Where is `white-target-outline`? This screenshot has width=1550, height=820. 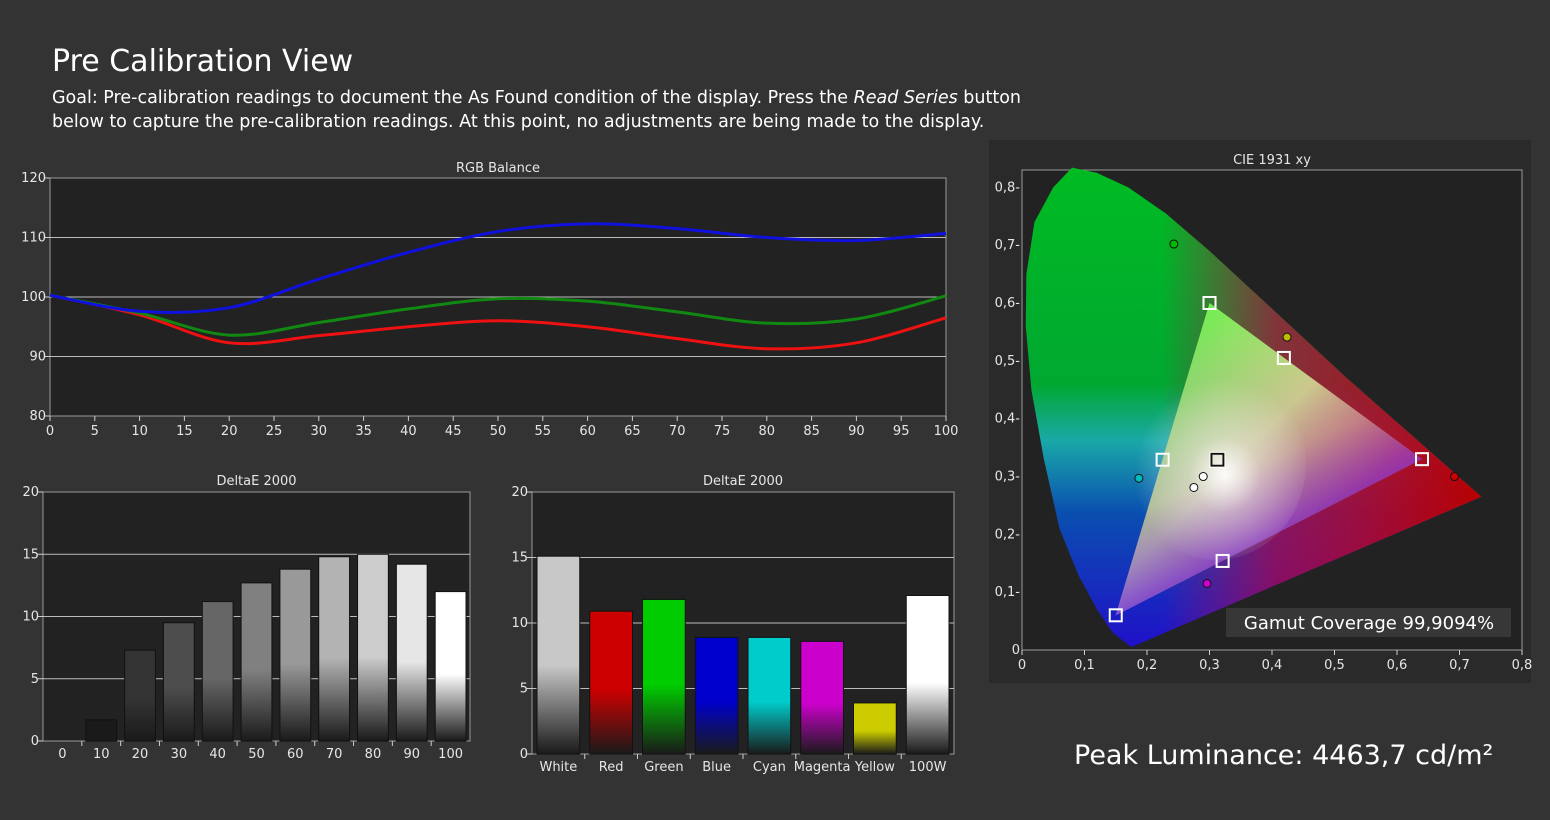 white-target-outline is located at coordinates (1217, 459).